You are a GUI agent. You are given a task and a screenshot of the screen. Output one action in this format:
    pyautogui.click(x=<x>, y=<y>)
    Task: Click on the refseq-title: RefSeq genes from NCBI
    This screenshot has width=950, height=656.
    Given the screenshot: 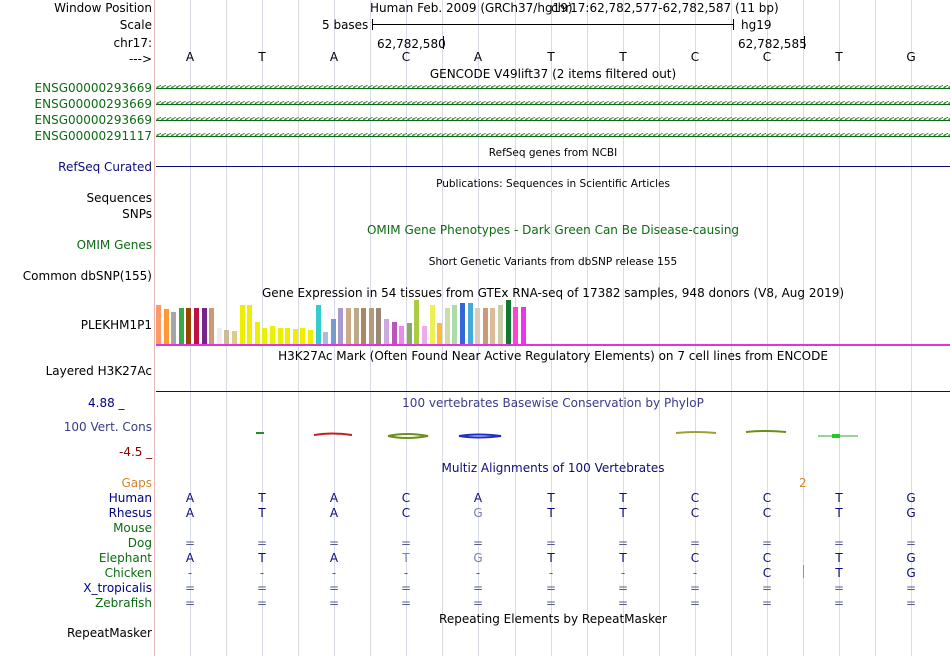 What is the action you would take?
    pyautogui.click(x=553, y=153)
    